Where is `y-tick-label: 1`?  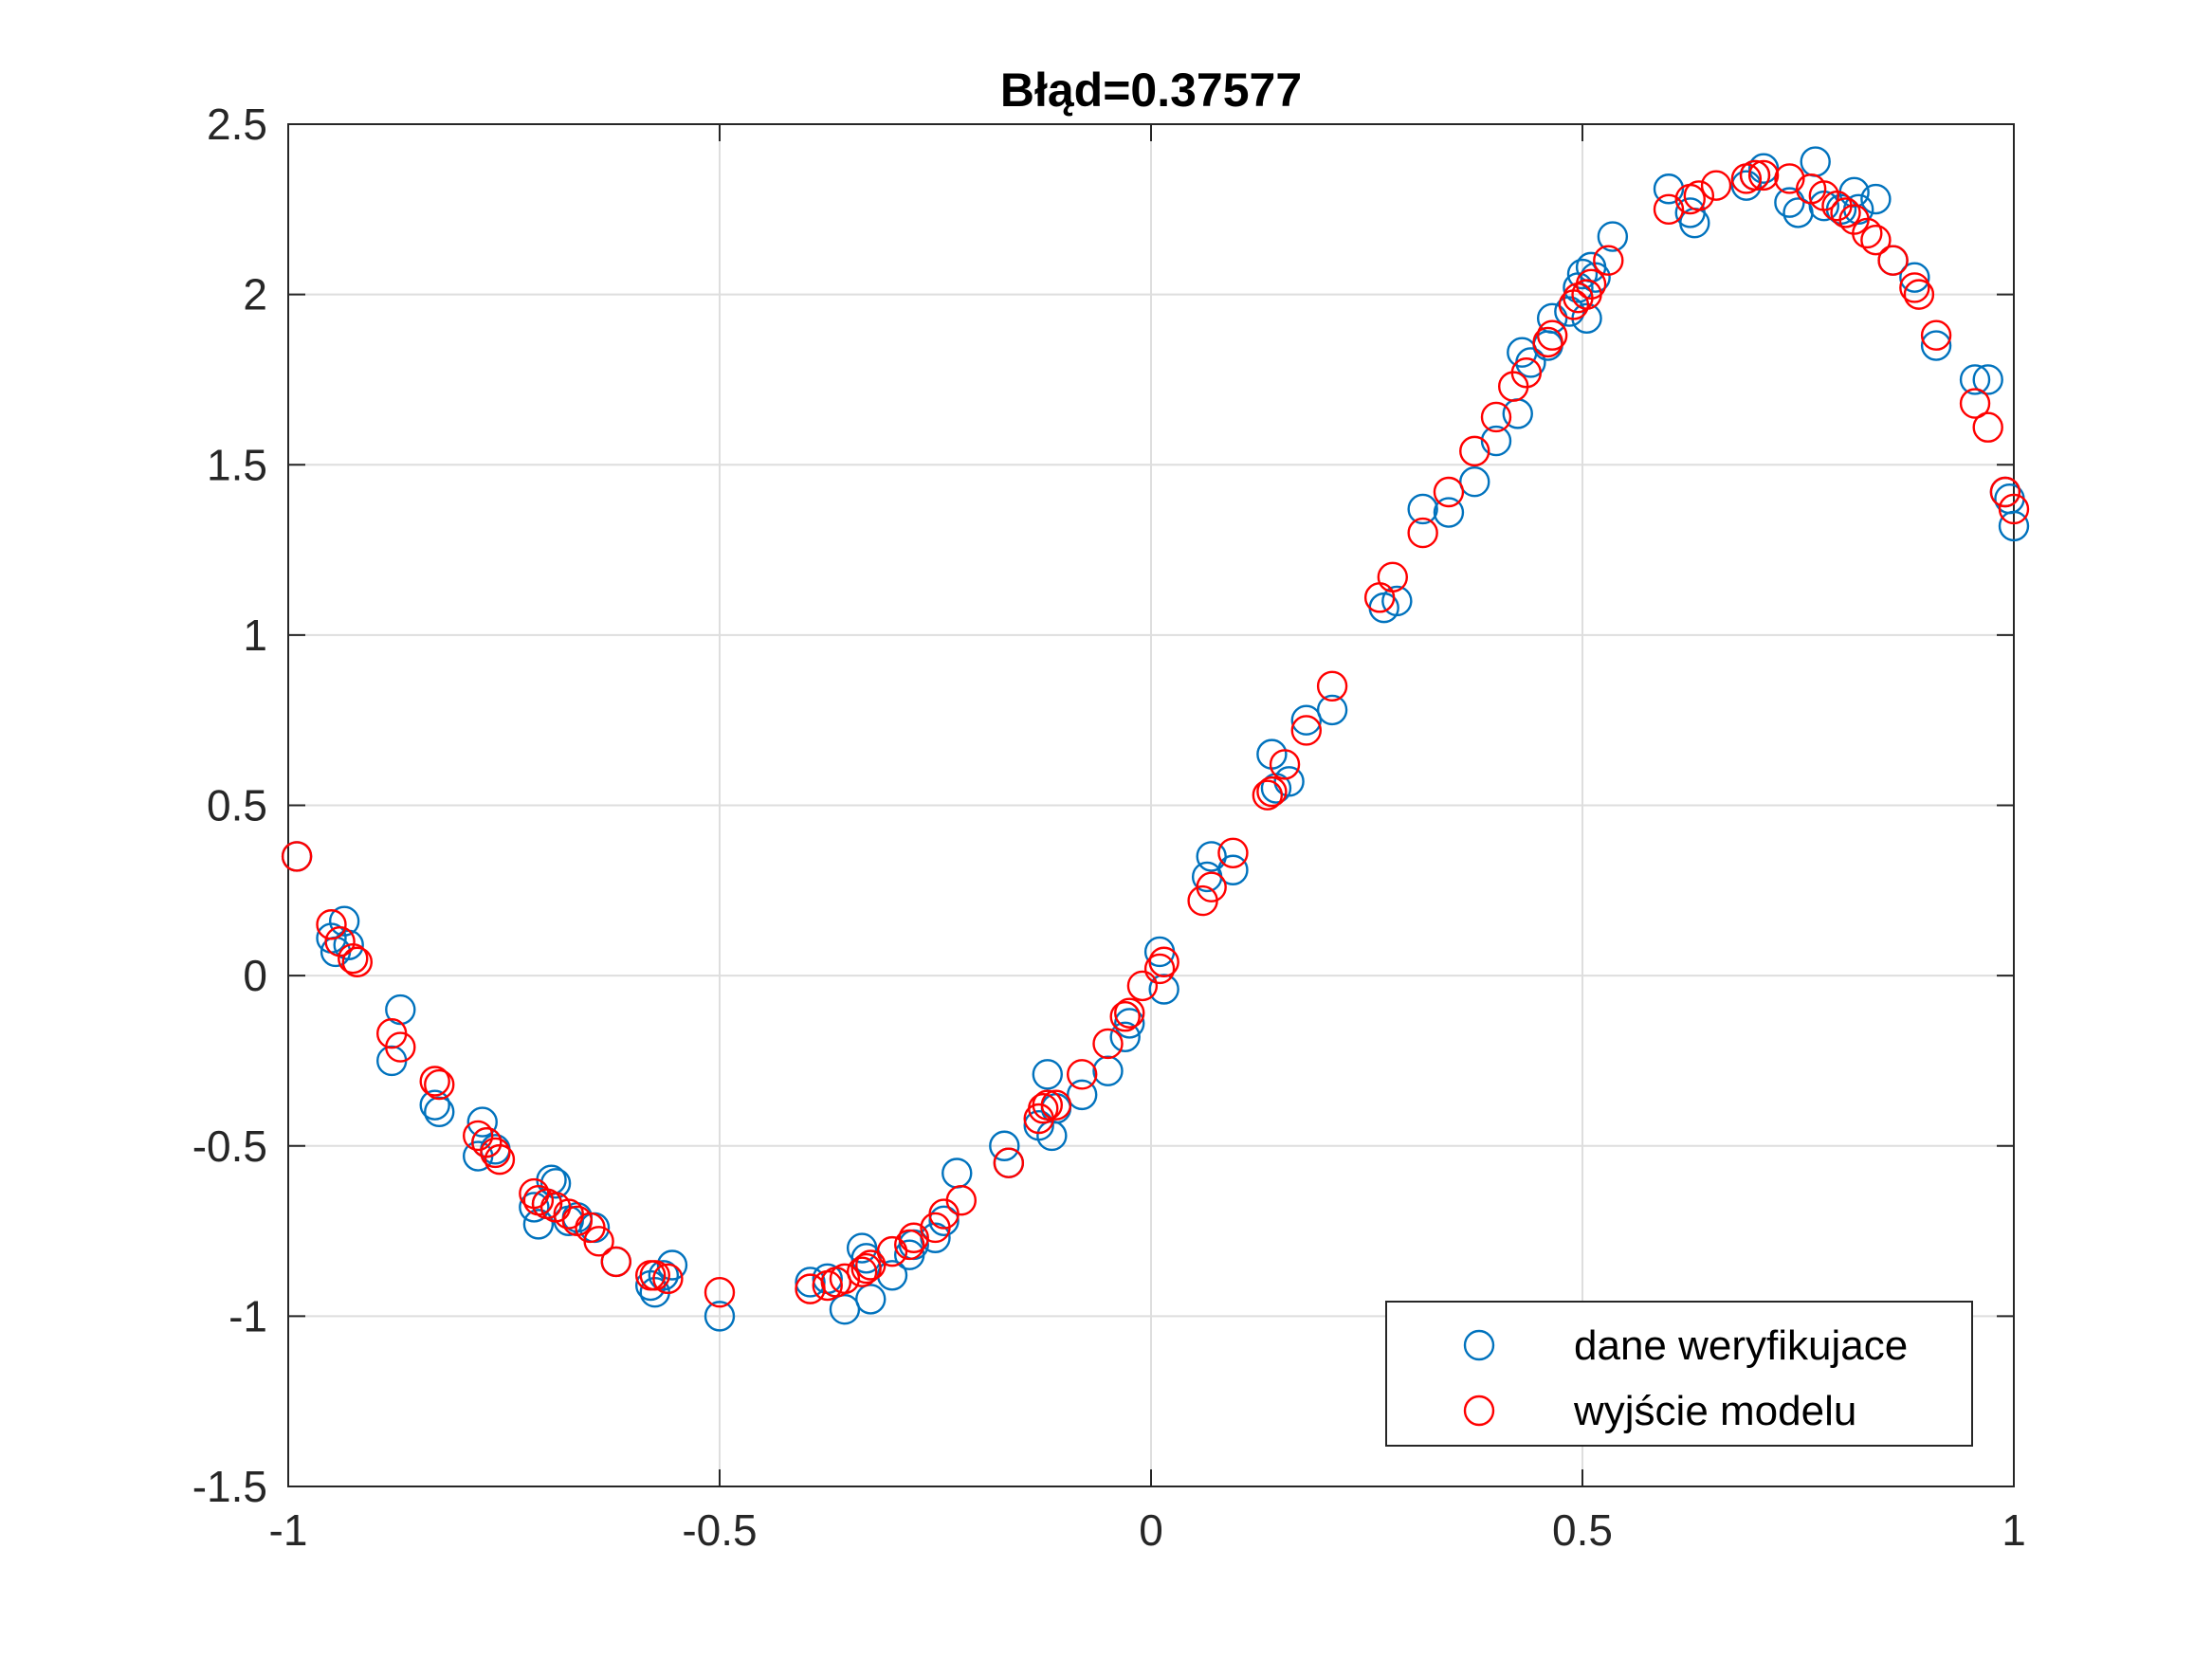 y-tick-label: 1 is located at coordinates (255, 635).